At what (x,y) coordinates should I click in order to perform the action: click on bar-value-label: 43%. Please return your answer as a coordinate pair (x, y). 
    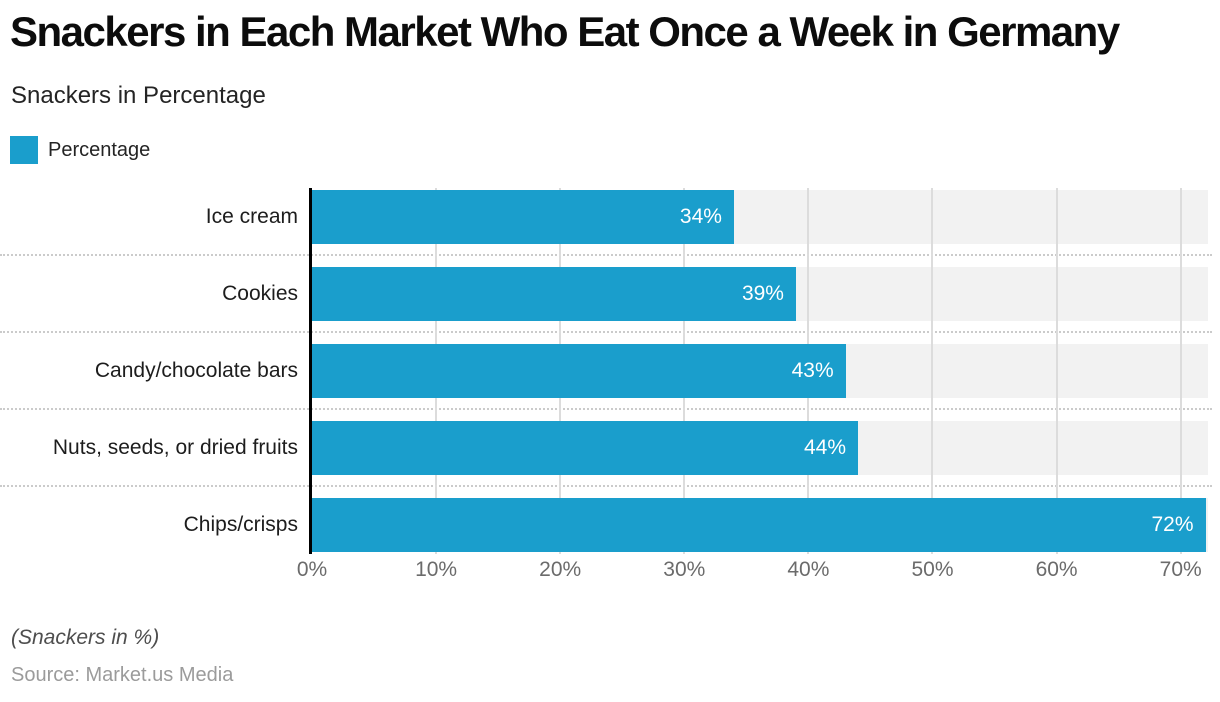
    Looking at the image, I should click on (812, 370).